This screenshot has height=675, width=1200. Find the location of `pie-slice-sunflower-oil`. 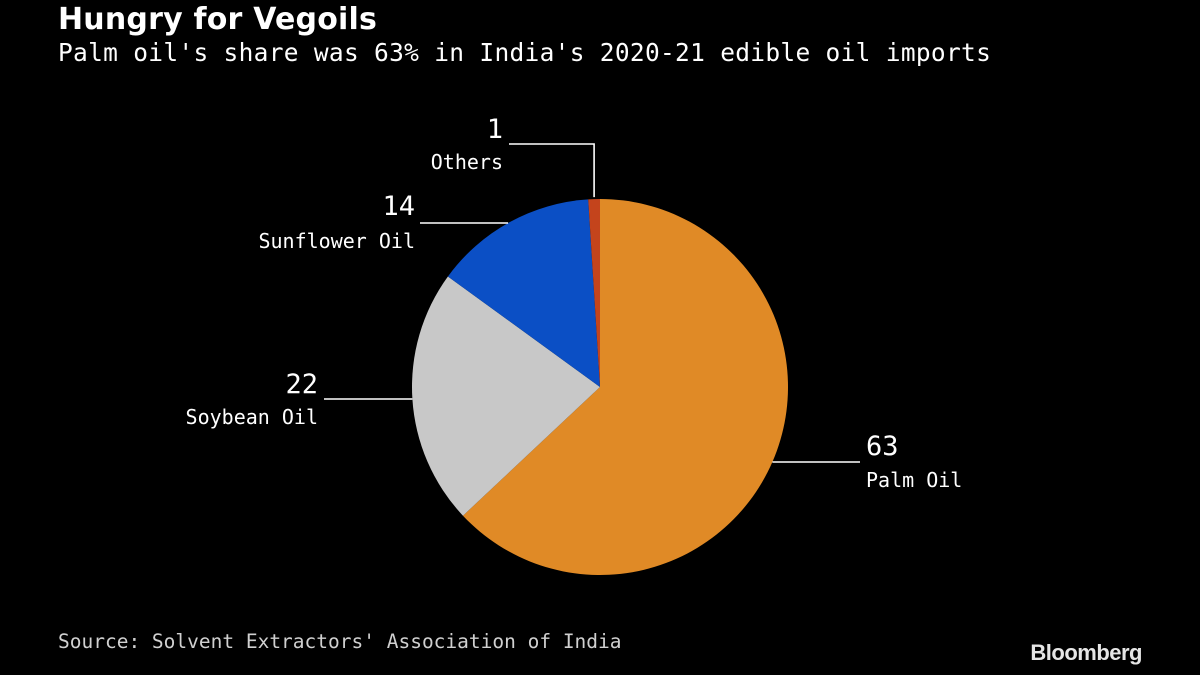

pie-slice-sunflower-oil is located at coordinates (523, 293).